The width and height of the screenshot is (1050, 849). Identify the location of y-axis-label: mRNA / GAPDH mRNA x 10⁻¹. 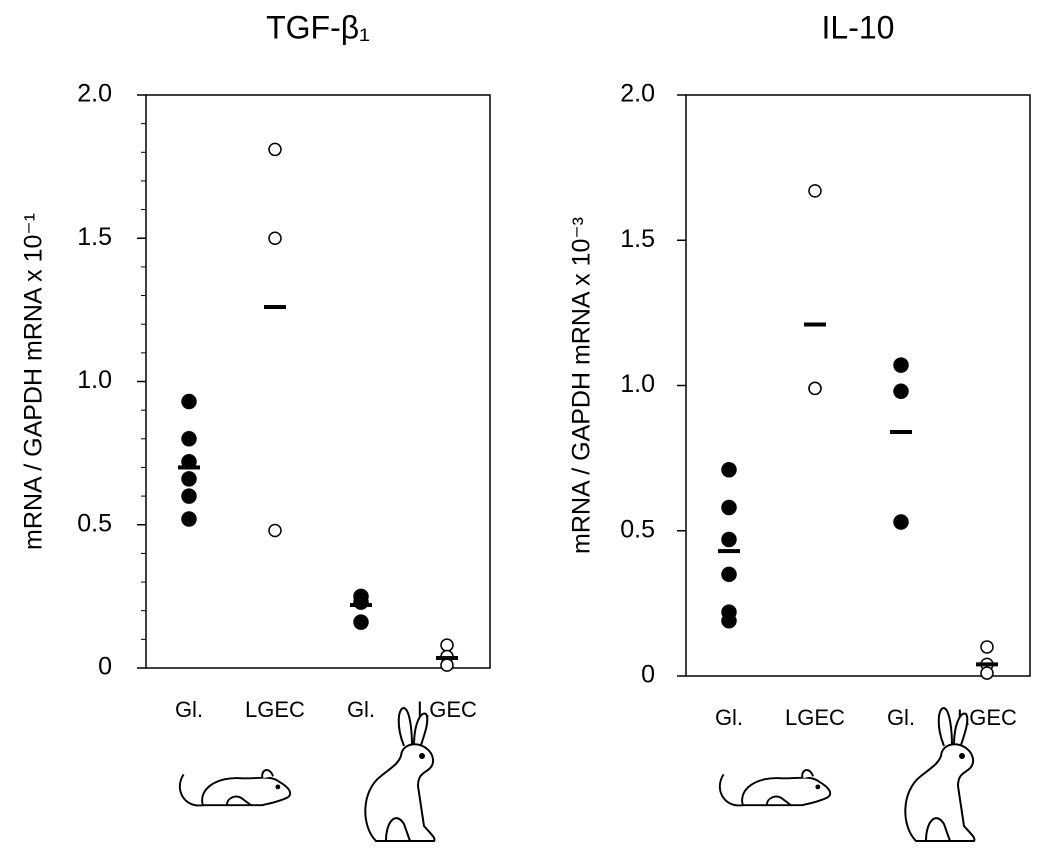
(34, 381).